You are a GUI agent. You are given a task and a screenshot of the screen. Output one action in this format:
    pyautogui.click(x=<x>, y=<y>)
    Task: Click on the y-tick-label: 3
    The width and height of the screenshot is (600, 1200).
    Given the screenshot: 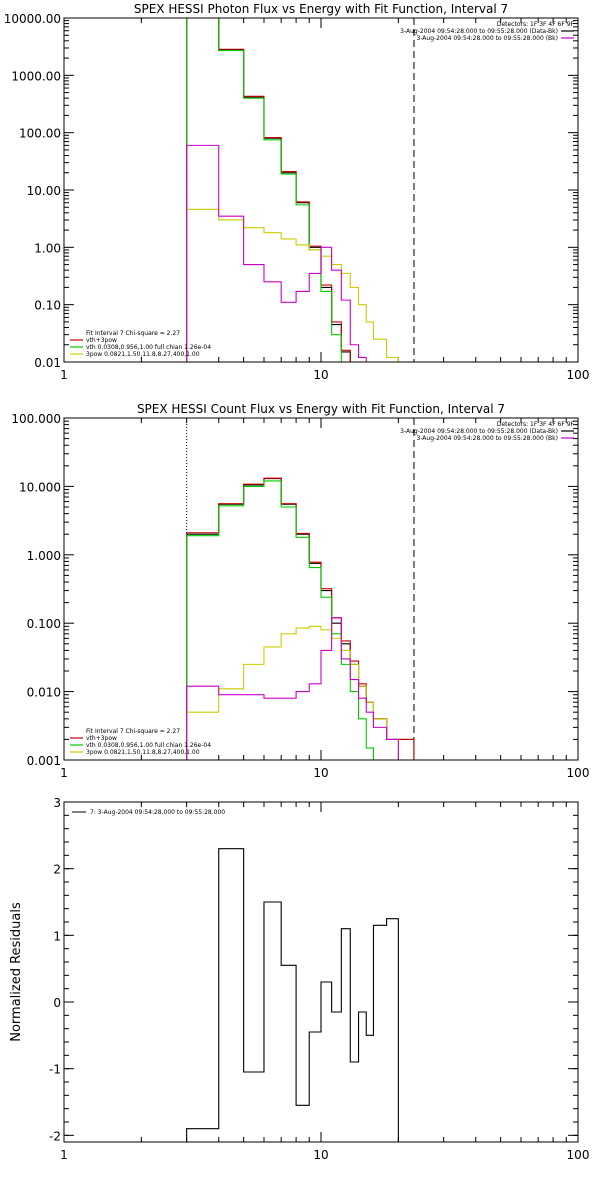 What is the action you would take?
    pyautogui.click(x=57, y=803)
    